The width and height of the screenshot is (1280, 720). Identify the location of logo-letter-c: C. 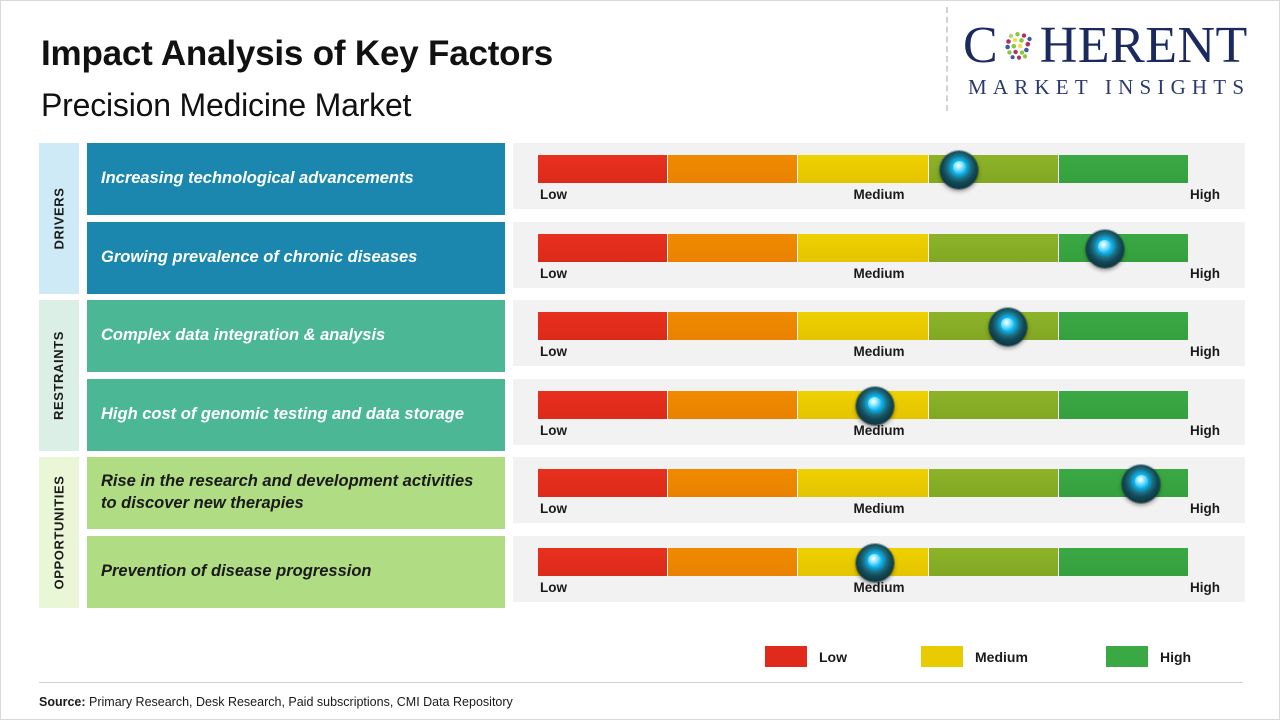
(980, 45).